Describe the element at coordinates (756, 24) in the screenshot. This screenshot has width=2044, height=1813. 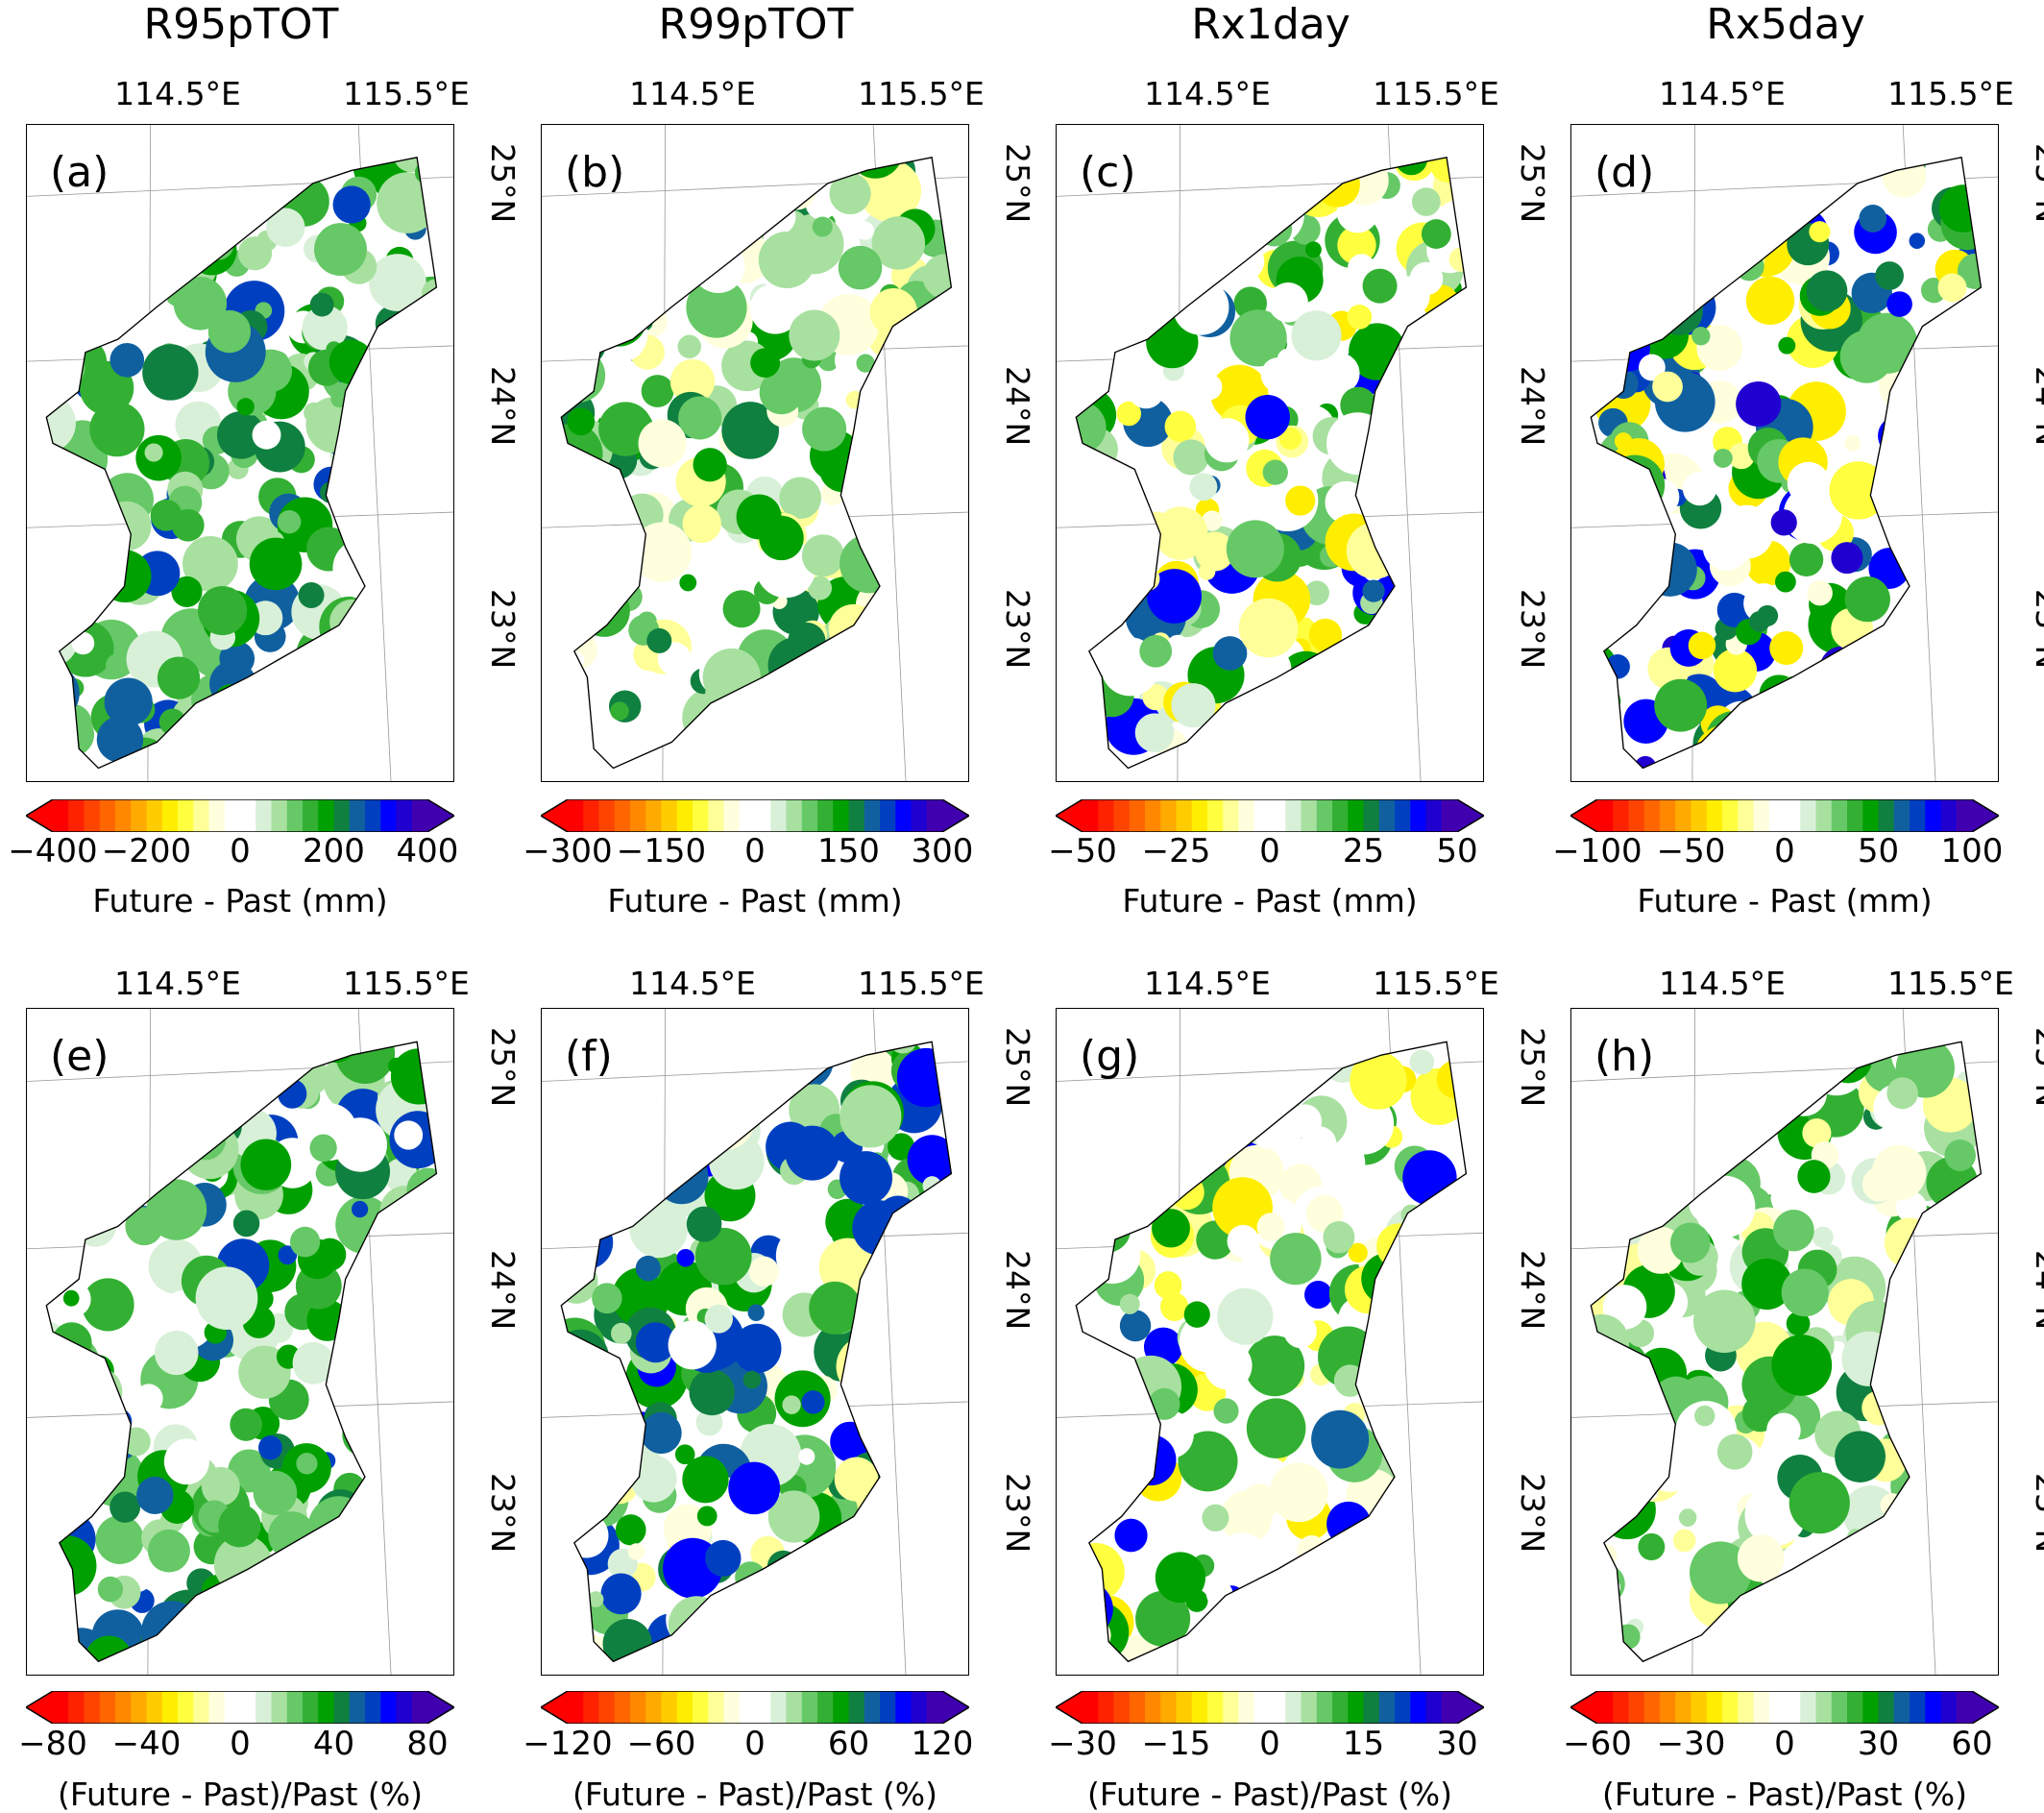
I see `column-title: R99pTOT` at that location.